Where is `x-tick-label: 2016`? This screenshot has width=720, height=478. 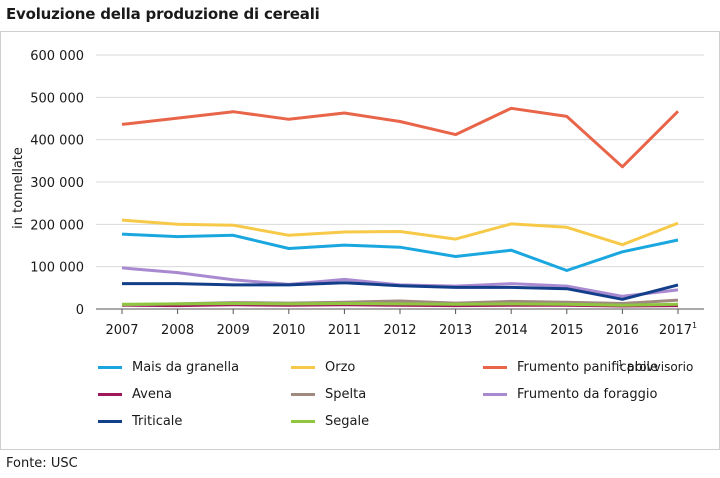 x-tick-label: 2016 is located at coordinates (622, 330).